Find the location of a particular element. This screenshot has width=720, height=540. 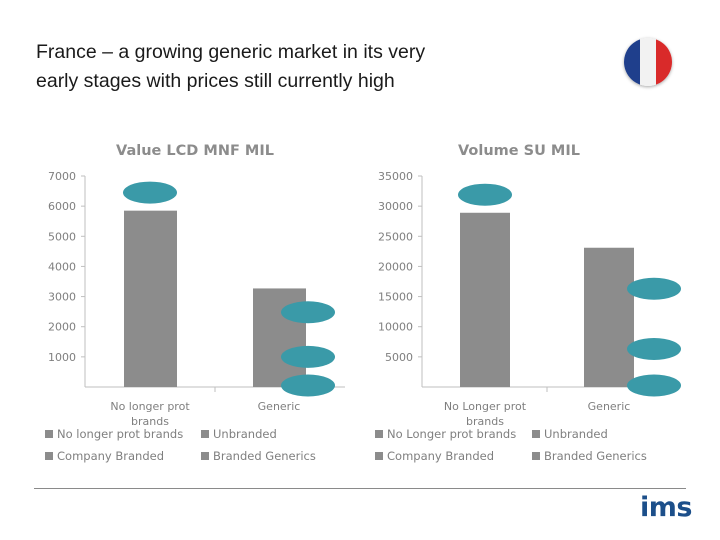

chart-2-y-tick-label: 10000 is located at coordinates (395, 327).